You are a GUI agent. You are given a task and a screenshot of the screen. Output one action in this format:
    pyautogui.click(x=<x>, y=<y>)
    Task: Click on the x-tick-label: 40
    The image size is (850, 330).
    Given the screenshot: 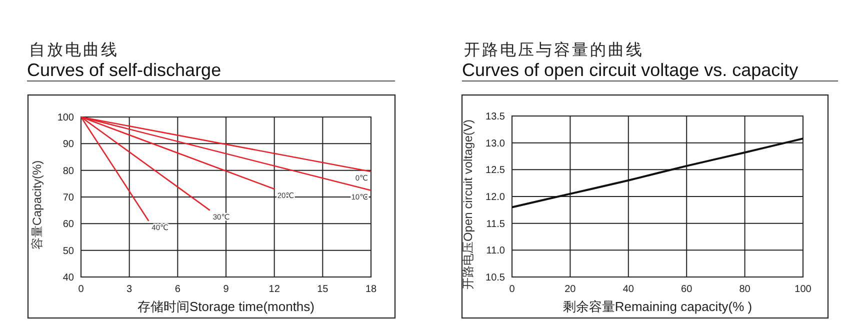 What is the action you would take?
    pyautogui.click(x=628, y=289)
    